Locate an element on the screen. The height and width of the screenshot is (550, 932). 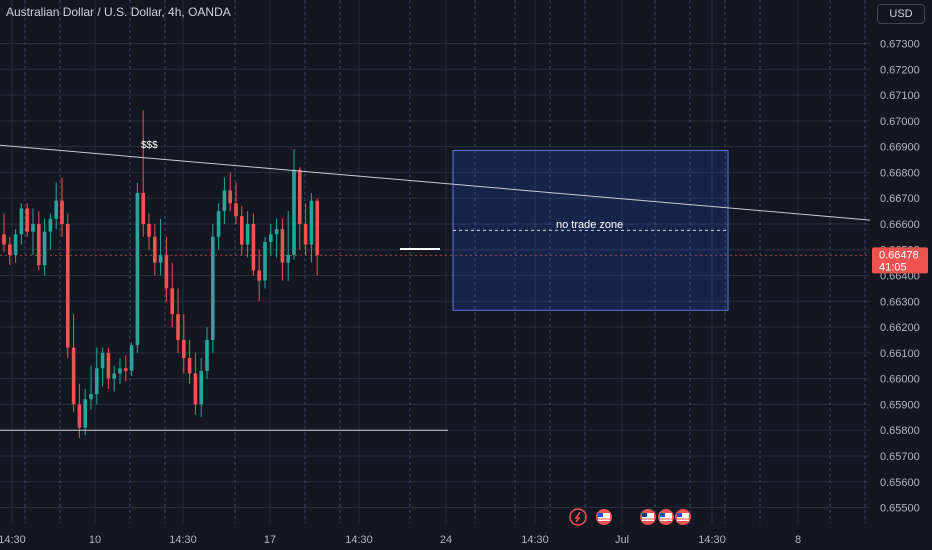
time-tick-label: 10 is located at coordinates (95, 540).